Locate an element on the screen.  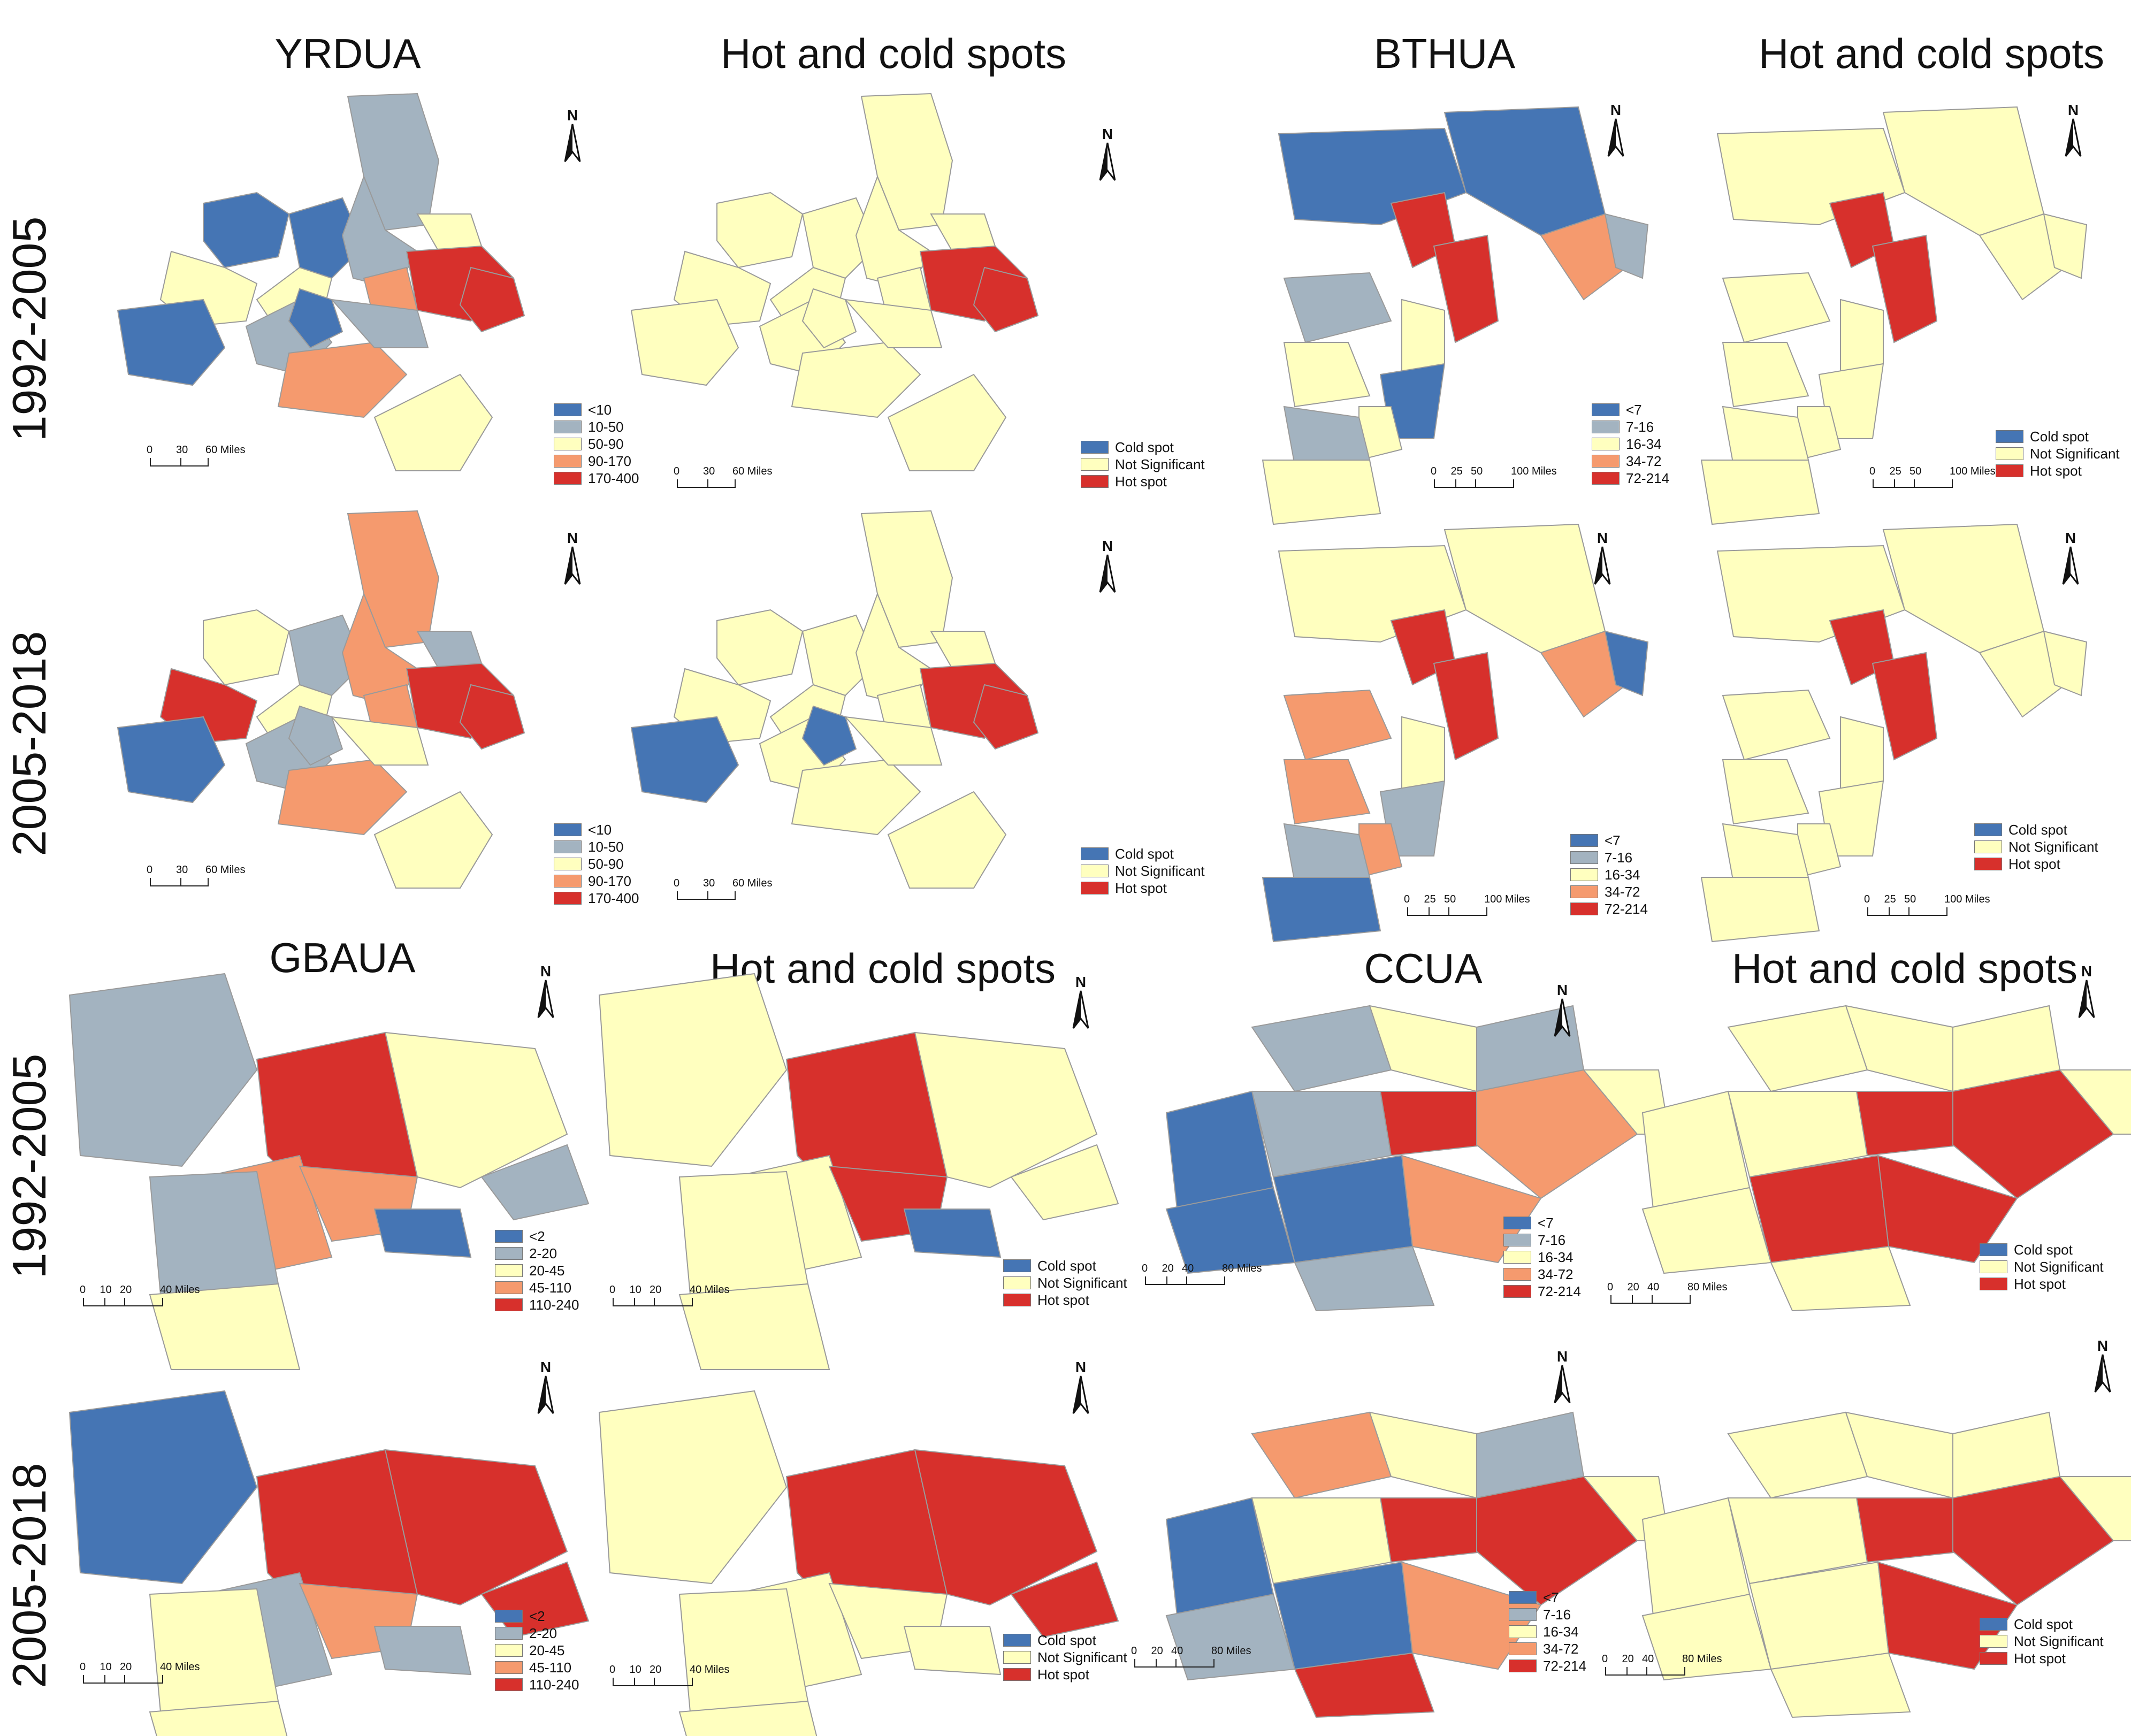
legend-label: 90-170 is located at coordinates (609, 461).